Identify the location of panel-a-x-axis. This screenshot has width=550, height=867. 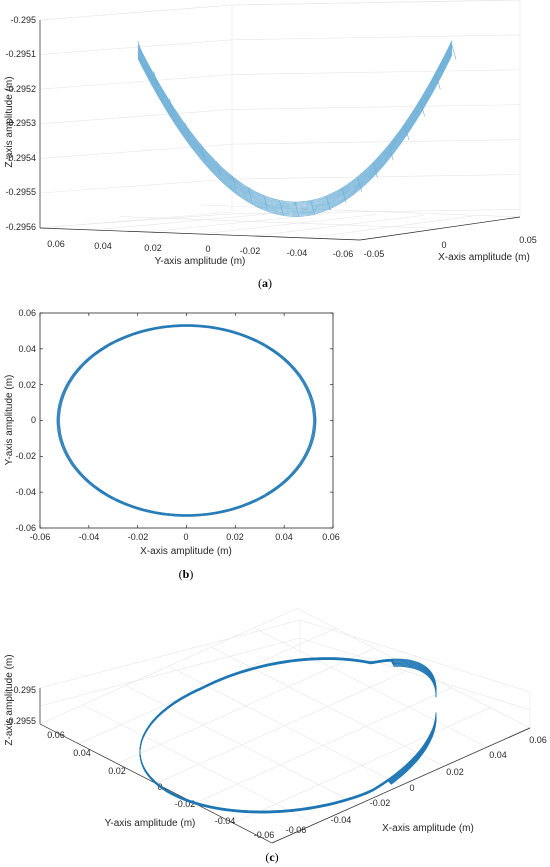
(440, 228).